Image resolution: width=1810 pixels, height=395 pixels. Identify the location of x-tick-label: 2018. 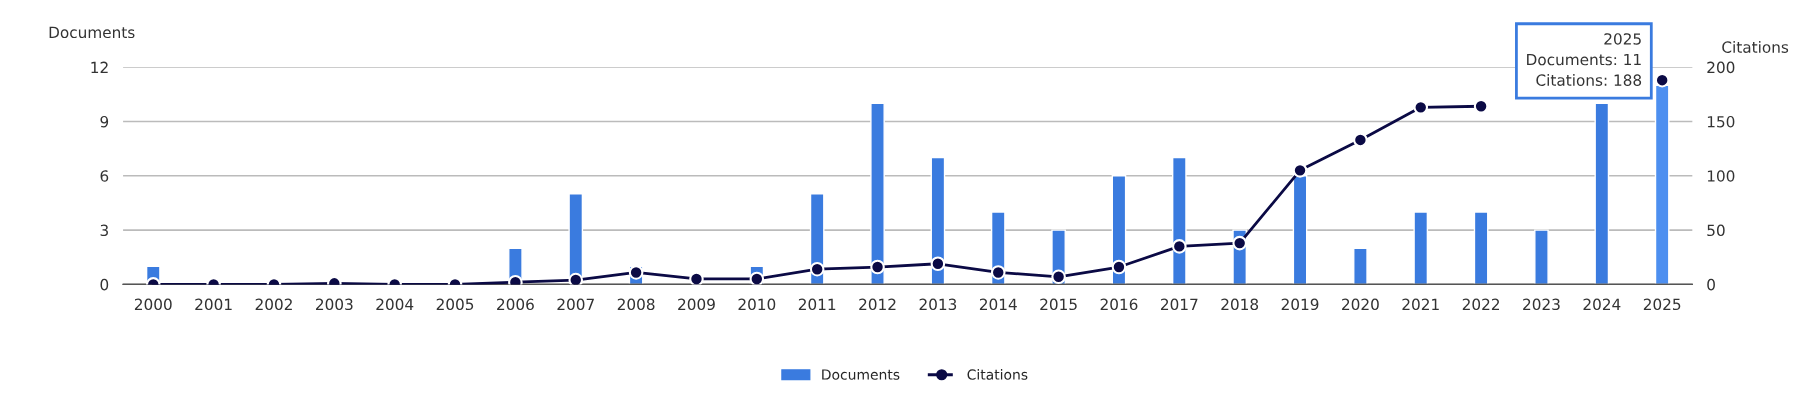
(1240, 304).